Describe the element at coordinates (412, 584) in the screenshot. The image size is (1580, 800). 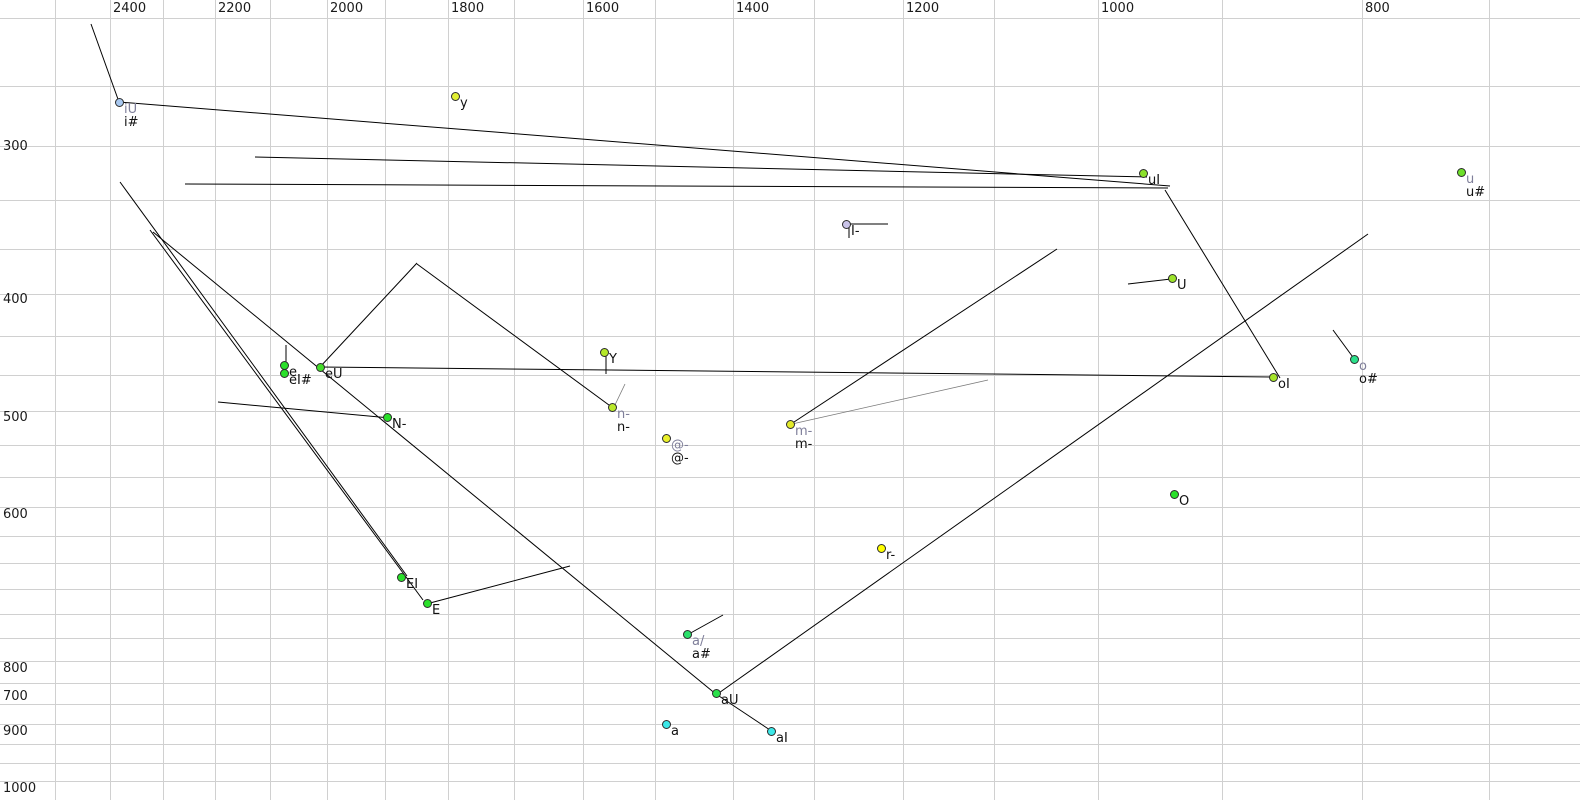
I see `vowel-label-EI: EI` at that location.